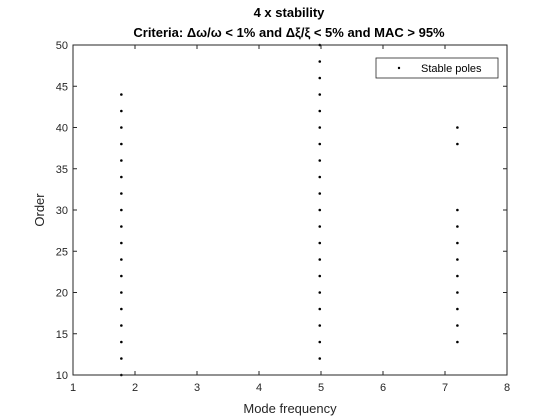  I want to click on x-axis-label: Mode frequency, so click(290, 408).